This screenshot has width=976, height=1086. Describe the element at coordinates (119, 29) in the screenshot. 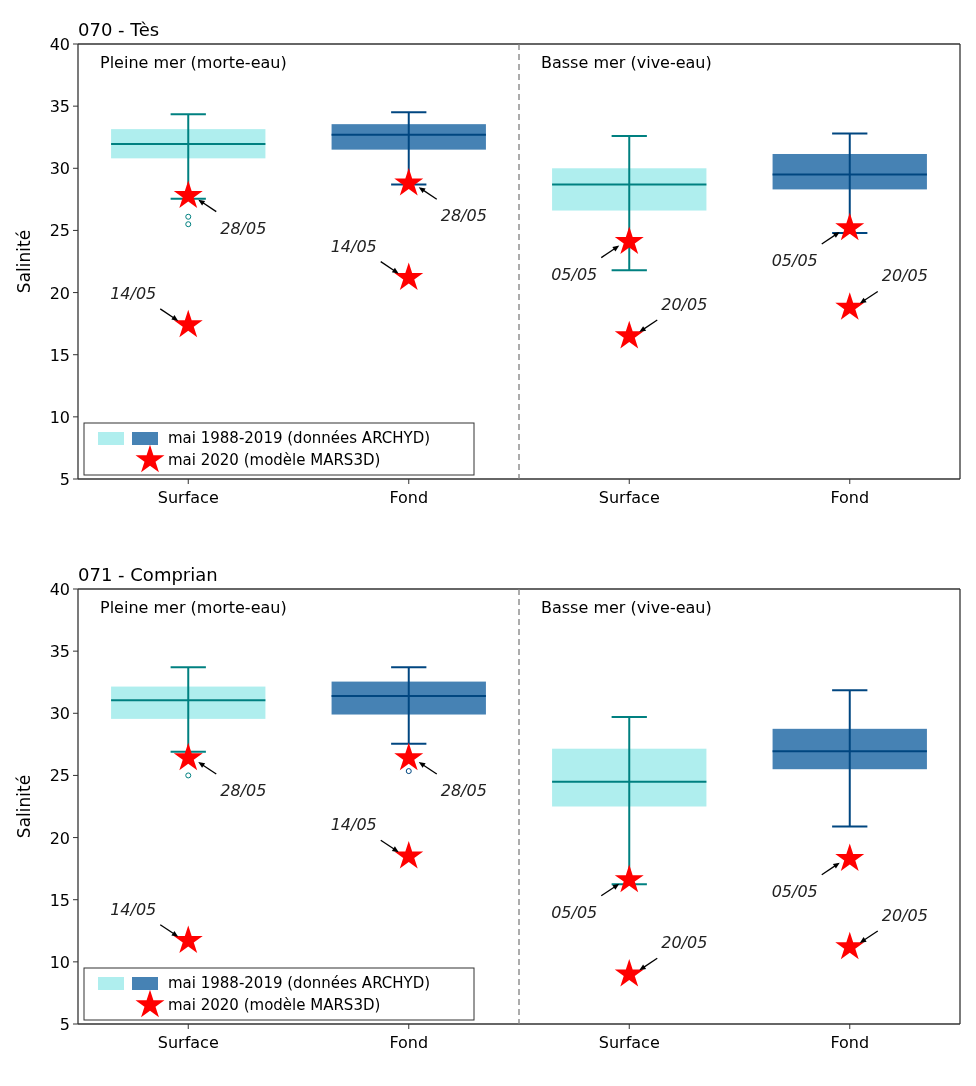

I see `chart-title: 070 - Tès` at that location.